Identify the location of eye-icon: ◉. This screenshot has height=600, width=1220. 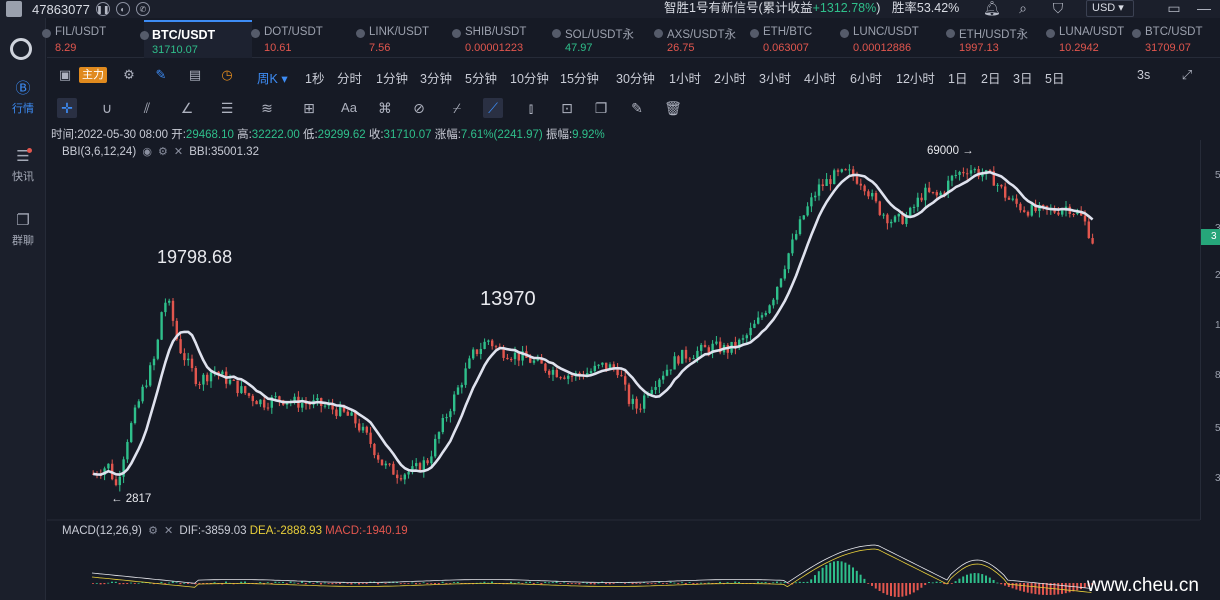
(147, 152).